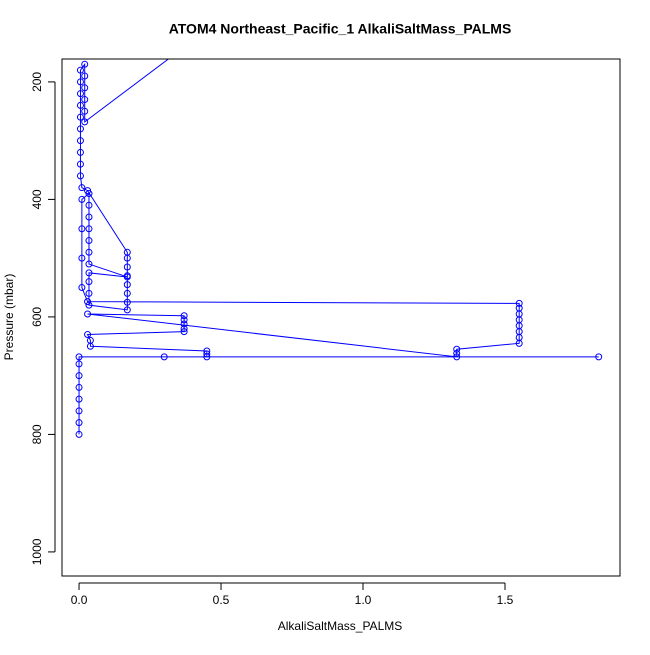  I want to click on x-tick-label: 1.0, so click(363, 600).